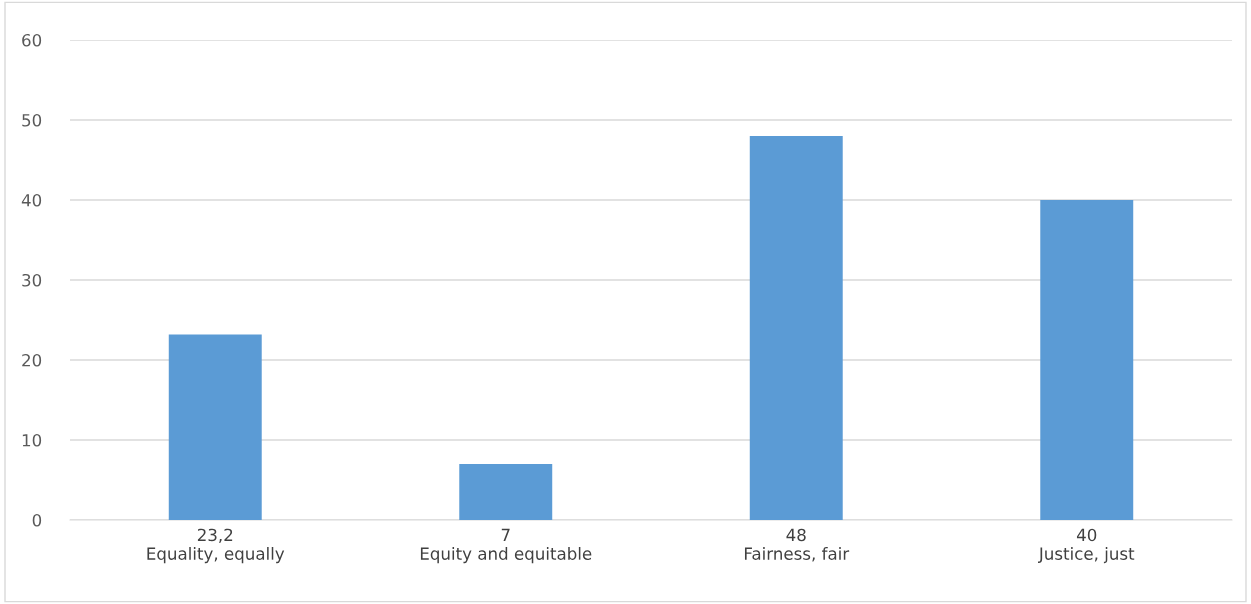 The image size is (1251, 604). I want to click on y-tick-label: 20, so click(32, 360).